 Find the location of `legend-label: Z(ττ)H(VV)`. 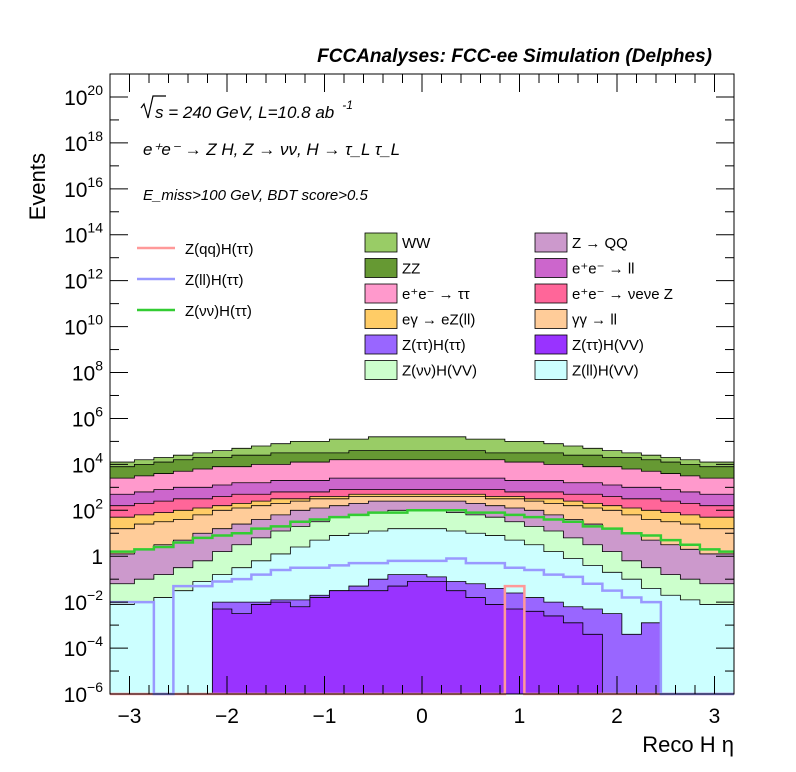

legend-label: Z(ττ)H(VV) is located at coordinates (608, 345).